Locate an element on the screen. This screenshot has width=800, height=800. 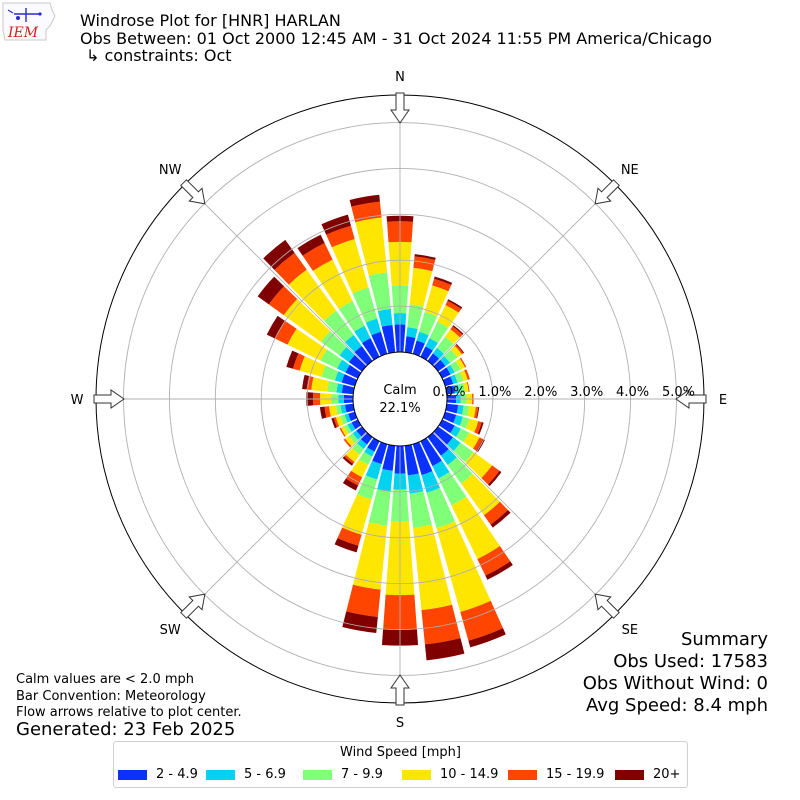
iowa-map-icon: IEM is located at coordinates (29, 21).